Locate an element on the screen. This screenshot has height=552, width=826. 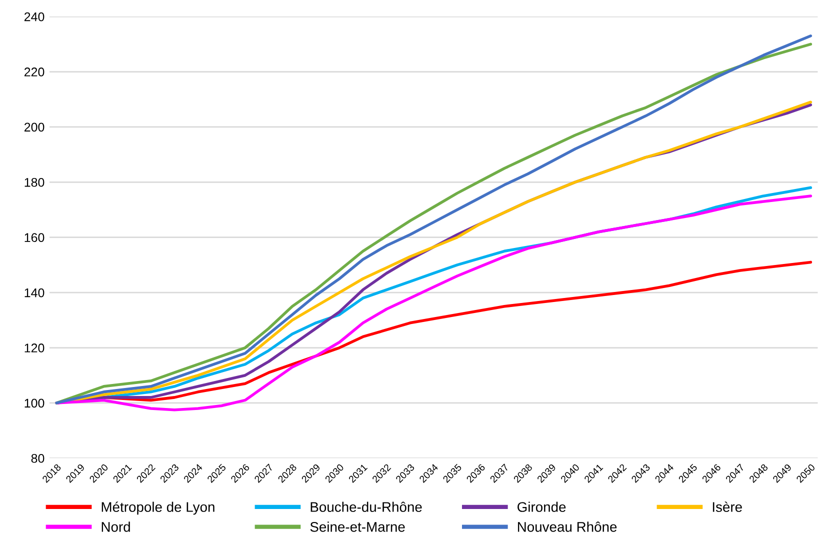
y-tick-label: 160 is located at coordinates (34, 237).